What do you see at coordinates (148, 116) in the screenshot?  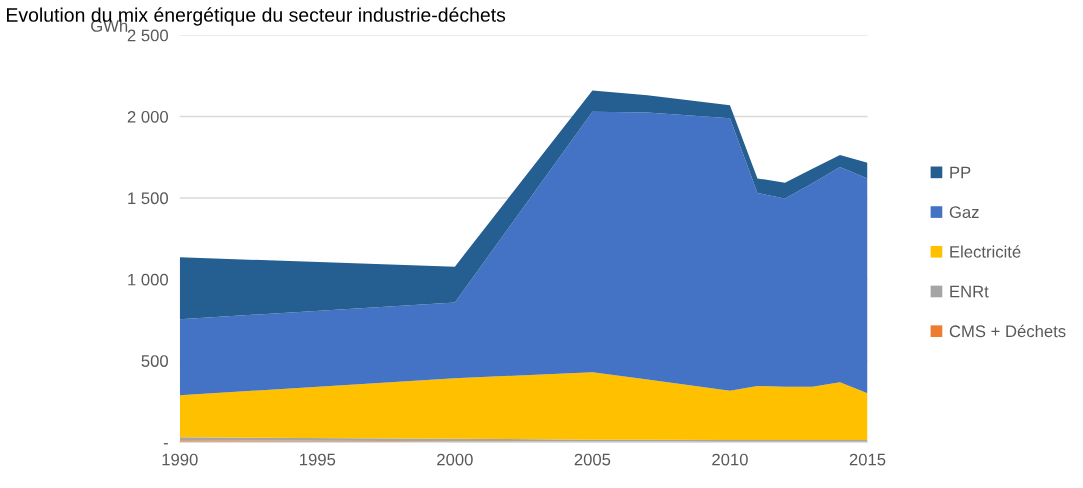 I see `y-tick-label: 2 000` at bounding box center [148, 116].